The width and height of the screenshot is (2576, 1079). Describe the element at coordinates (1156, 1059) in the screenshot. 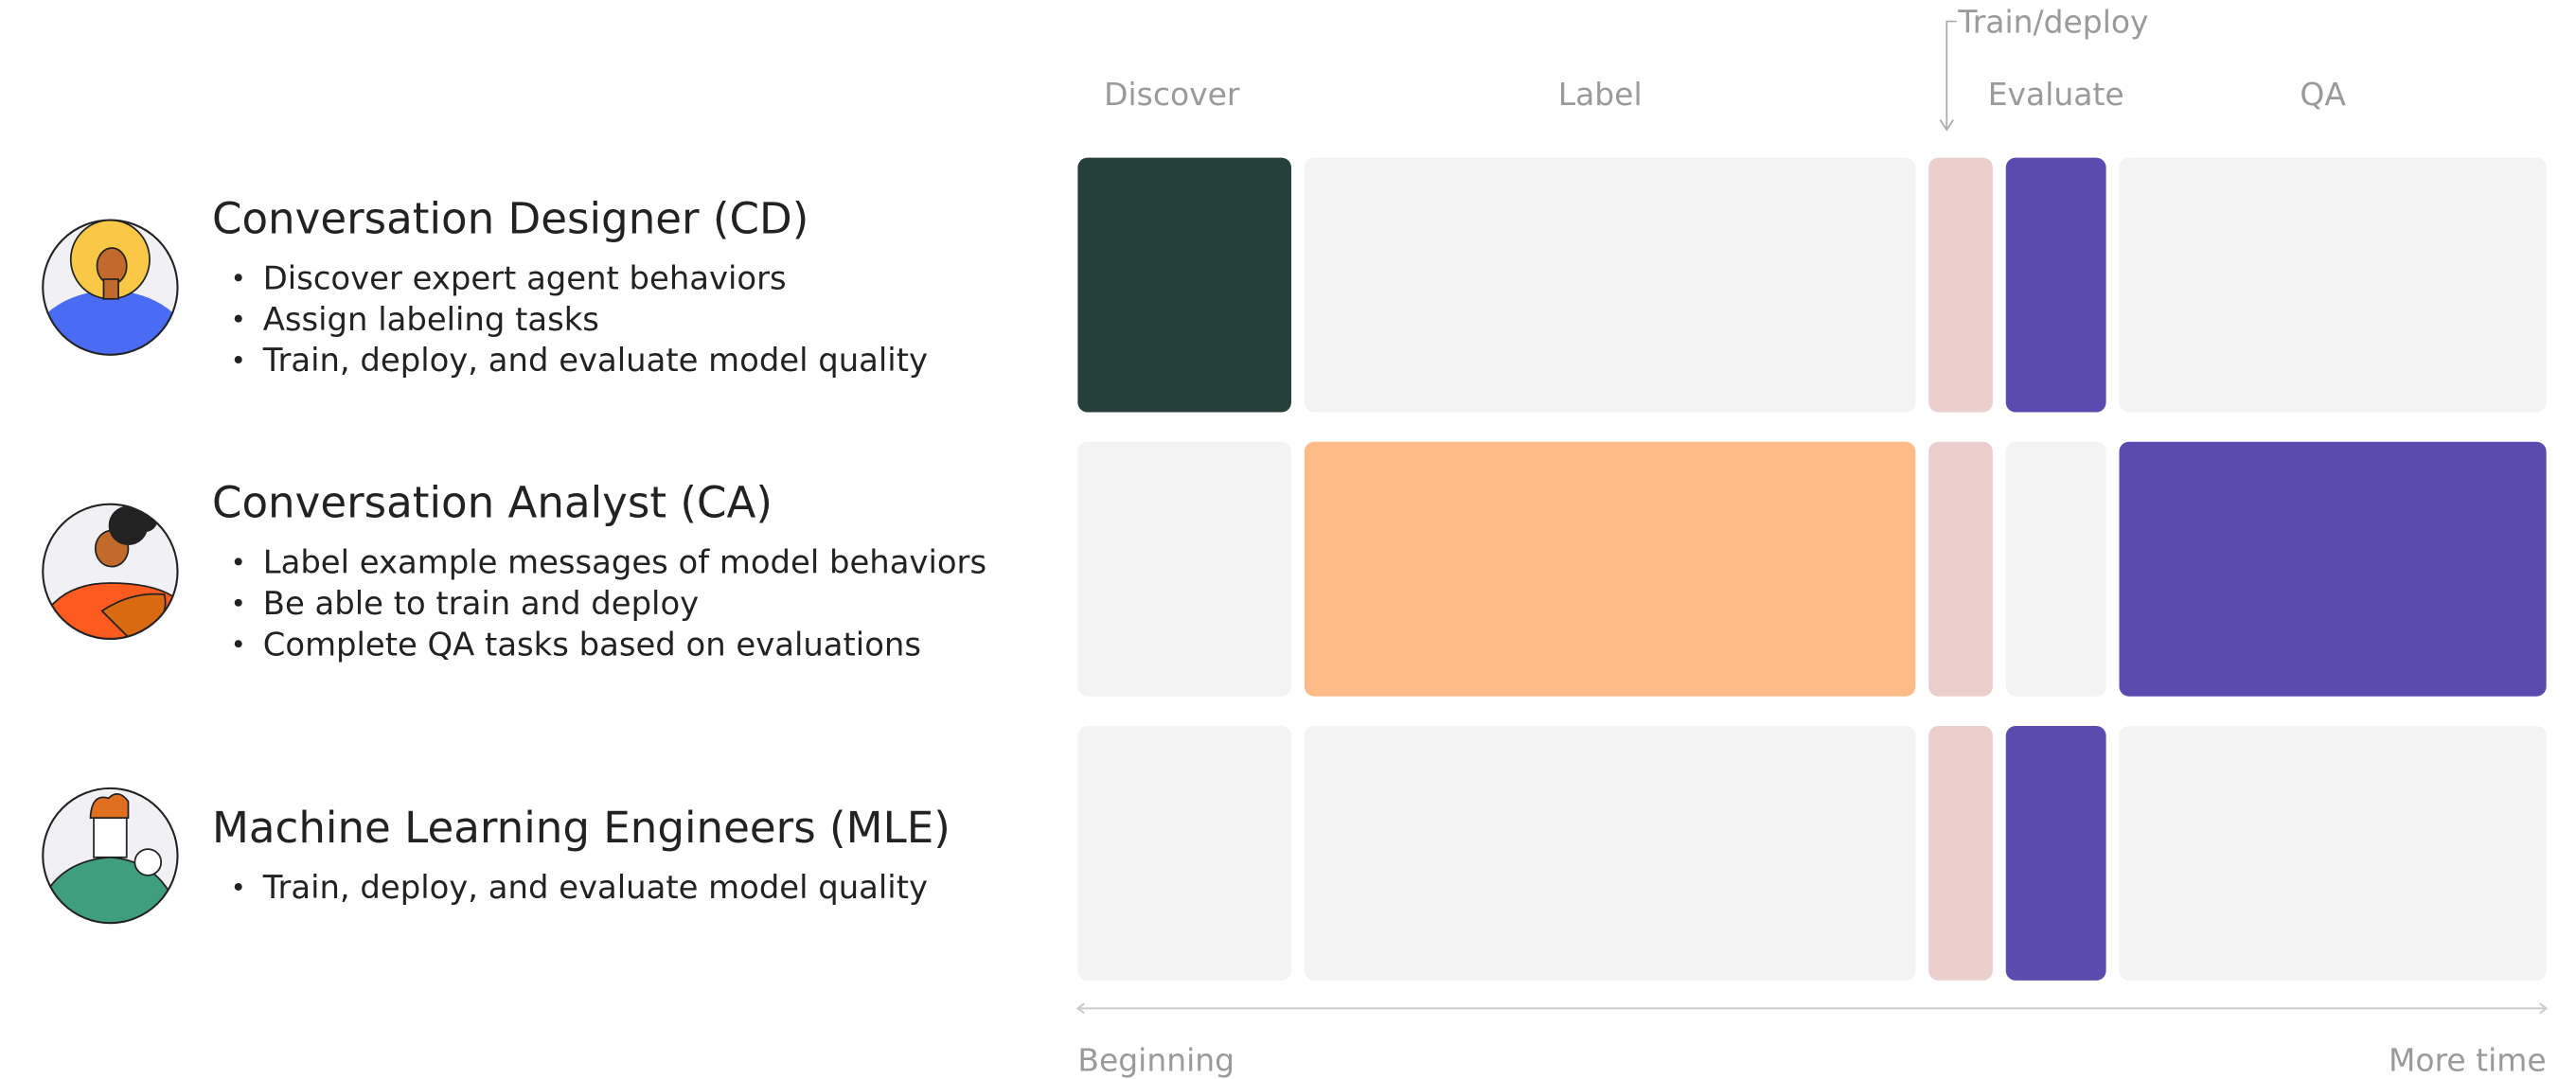

I see `timeline-start: Beginning` at that location.